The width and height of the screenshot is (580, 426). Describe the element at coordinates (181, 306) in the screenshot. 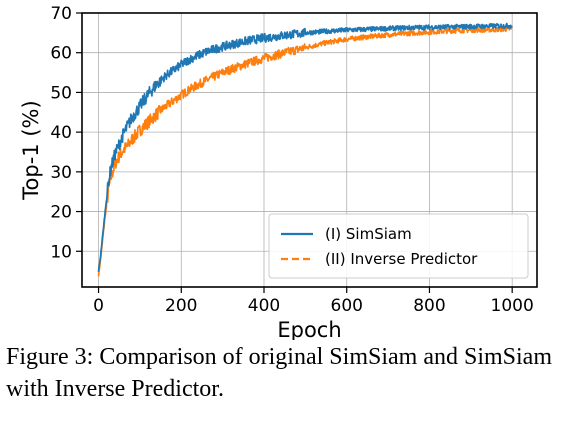

I see `x-tick-label: 200` at that location.